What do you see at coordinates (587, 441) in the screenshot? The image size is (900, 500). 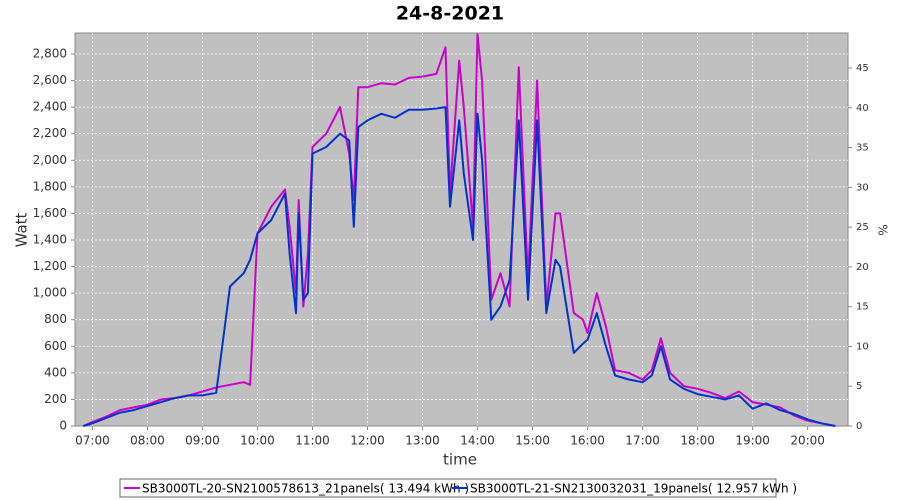 I see `x-tick-label: 16:00` at bounding box center [587, 441].